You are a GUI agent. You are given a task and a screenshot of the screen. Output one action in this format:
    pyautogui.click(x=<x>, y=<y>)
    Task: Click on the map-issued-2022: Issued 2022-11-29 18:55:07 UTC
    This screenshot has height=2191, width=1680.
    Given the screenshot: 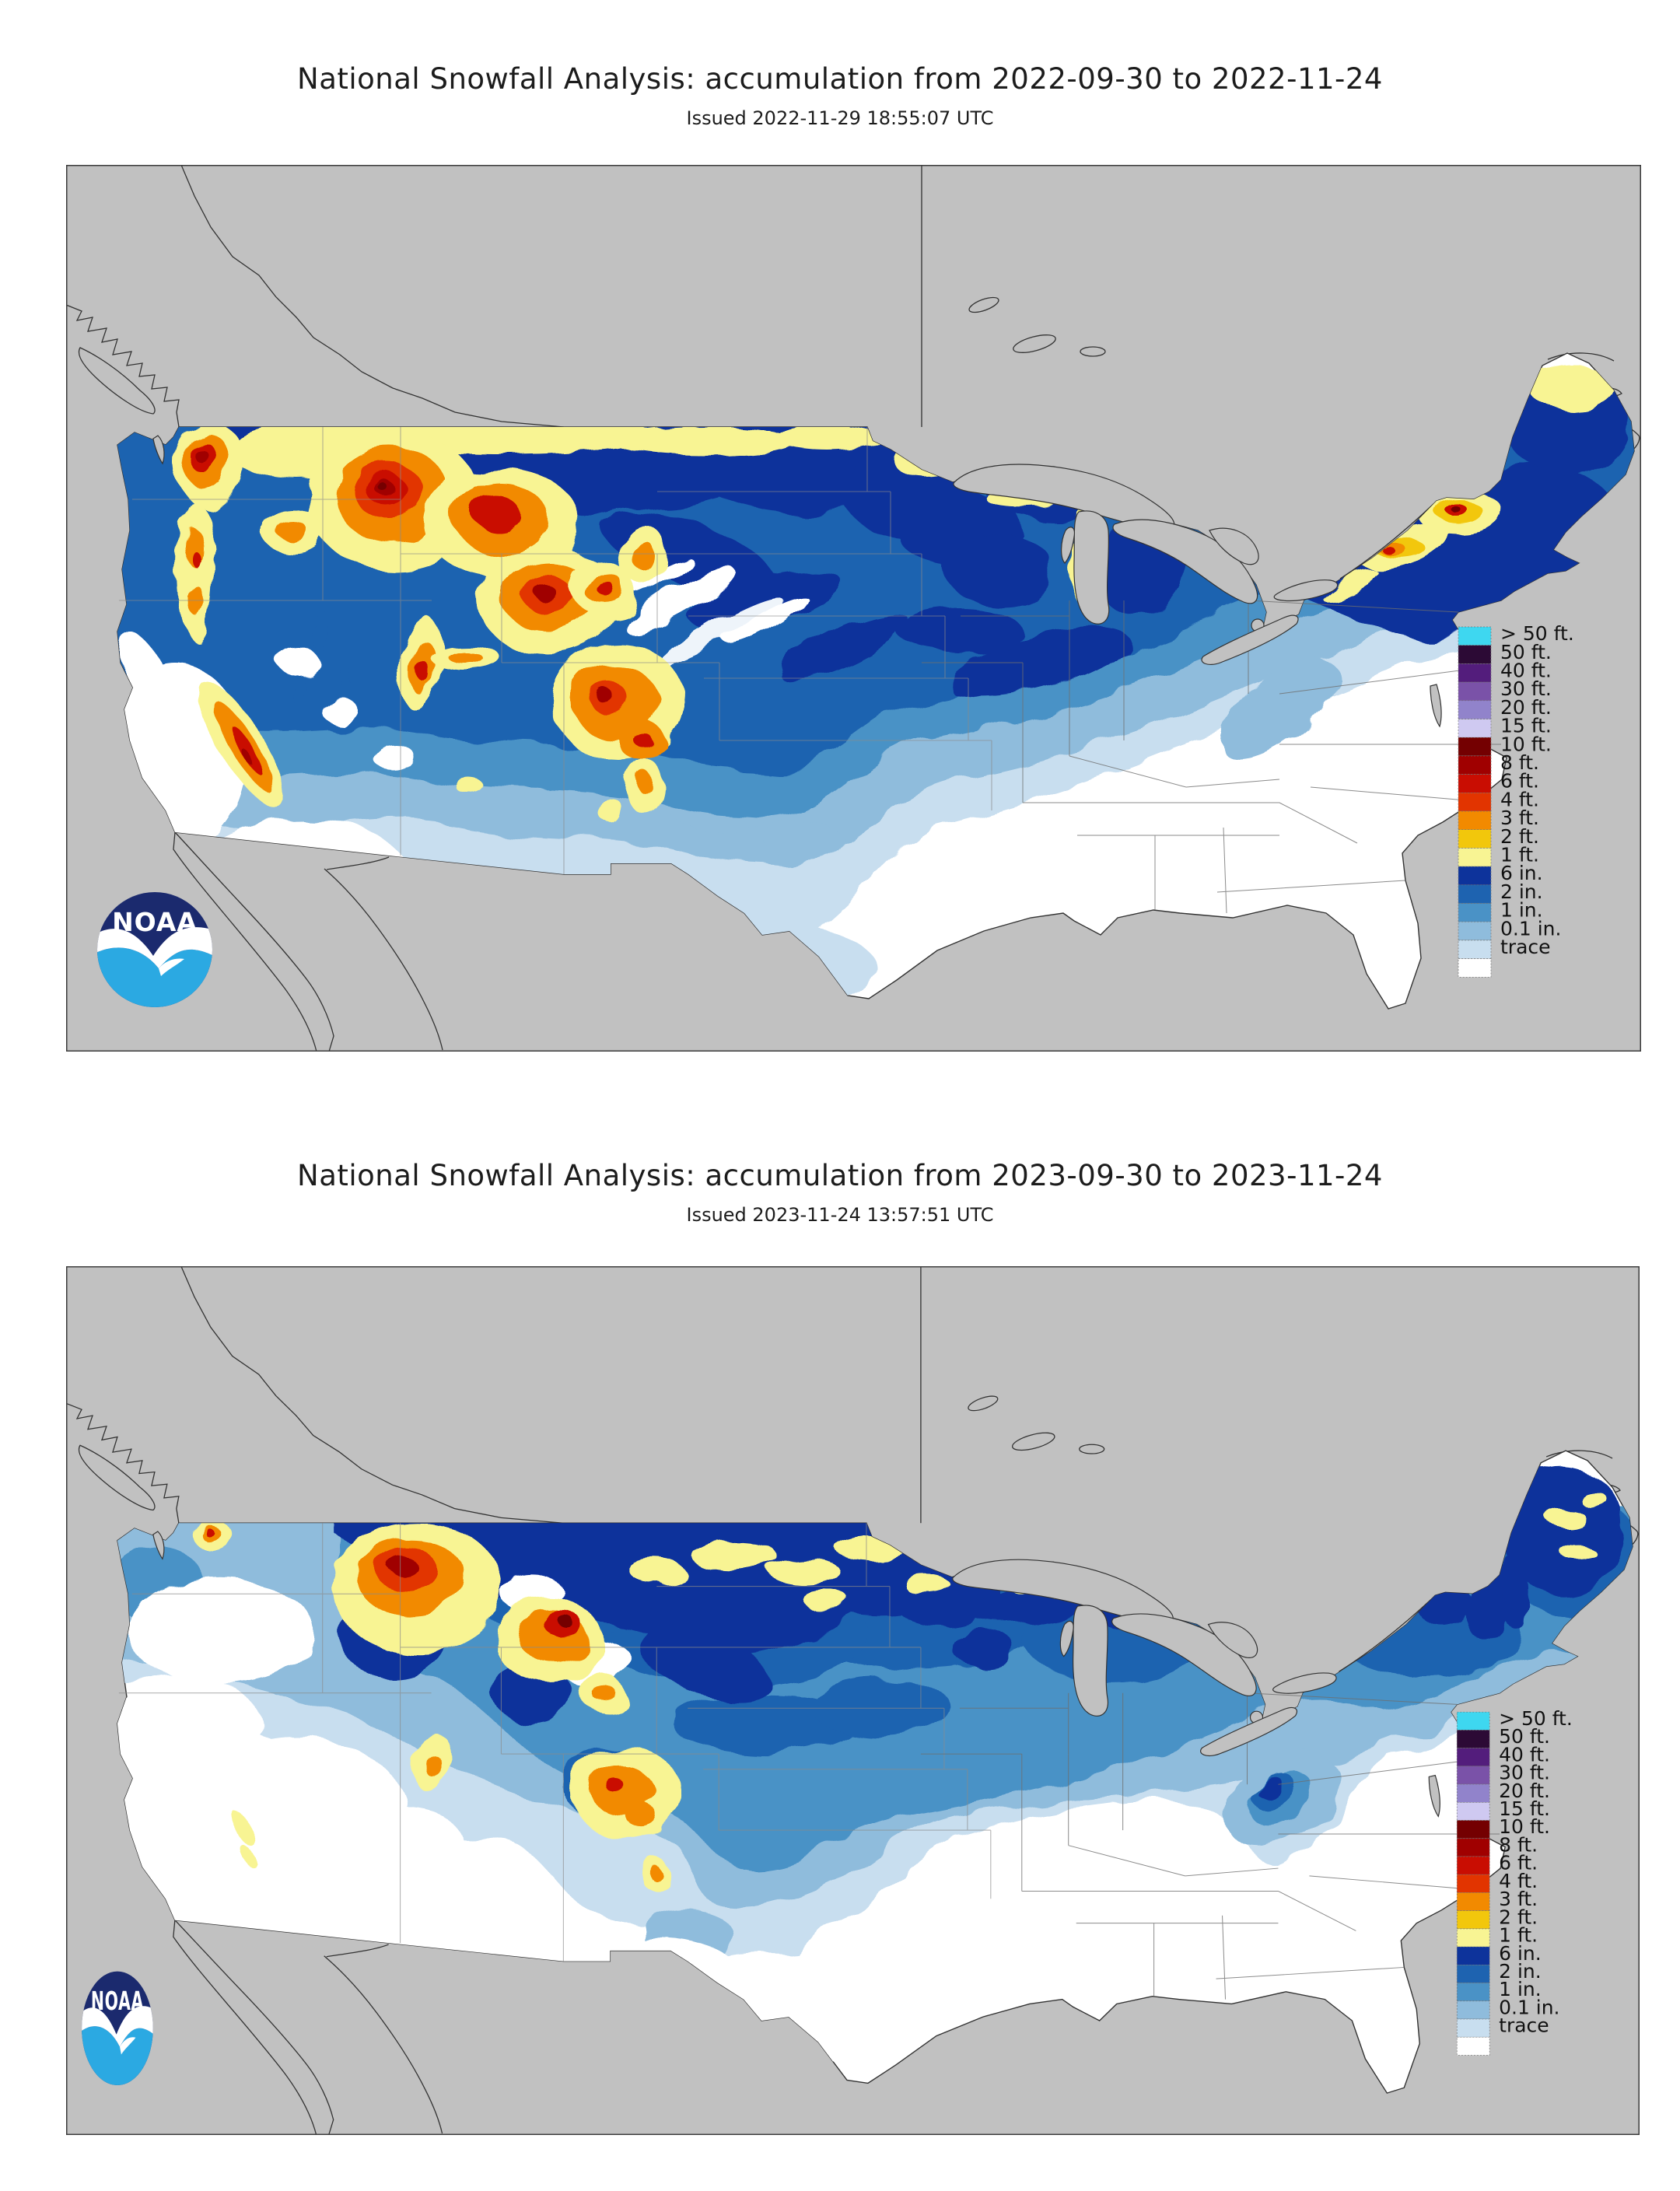 What is the action you would take?
    pyautogui.click(x=840, y=118)
    